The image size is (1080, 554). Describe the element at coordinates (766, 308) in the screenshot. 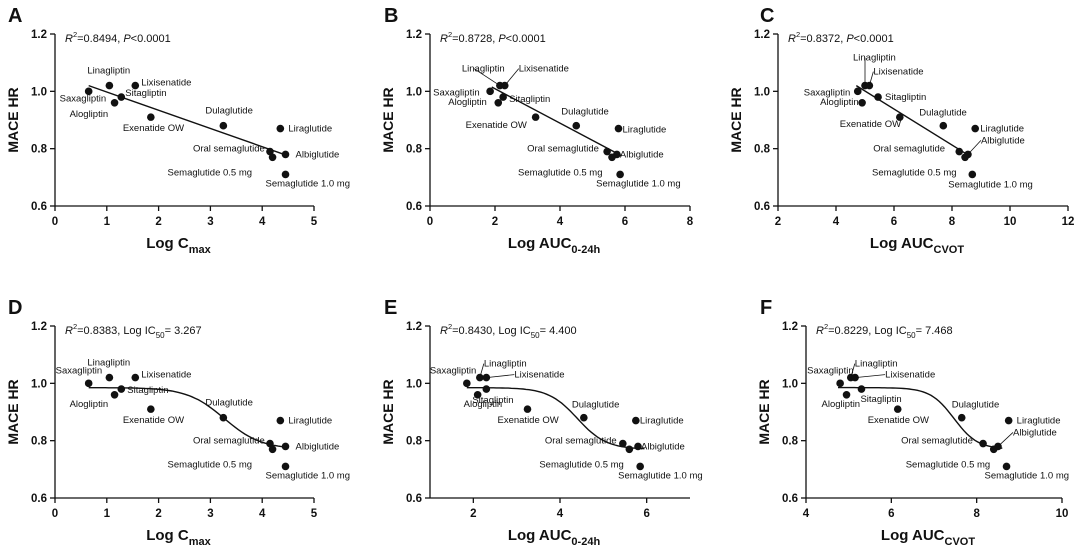

I see `panel-label: F` at that location.